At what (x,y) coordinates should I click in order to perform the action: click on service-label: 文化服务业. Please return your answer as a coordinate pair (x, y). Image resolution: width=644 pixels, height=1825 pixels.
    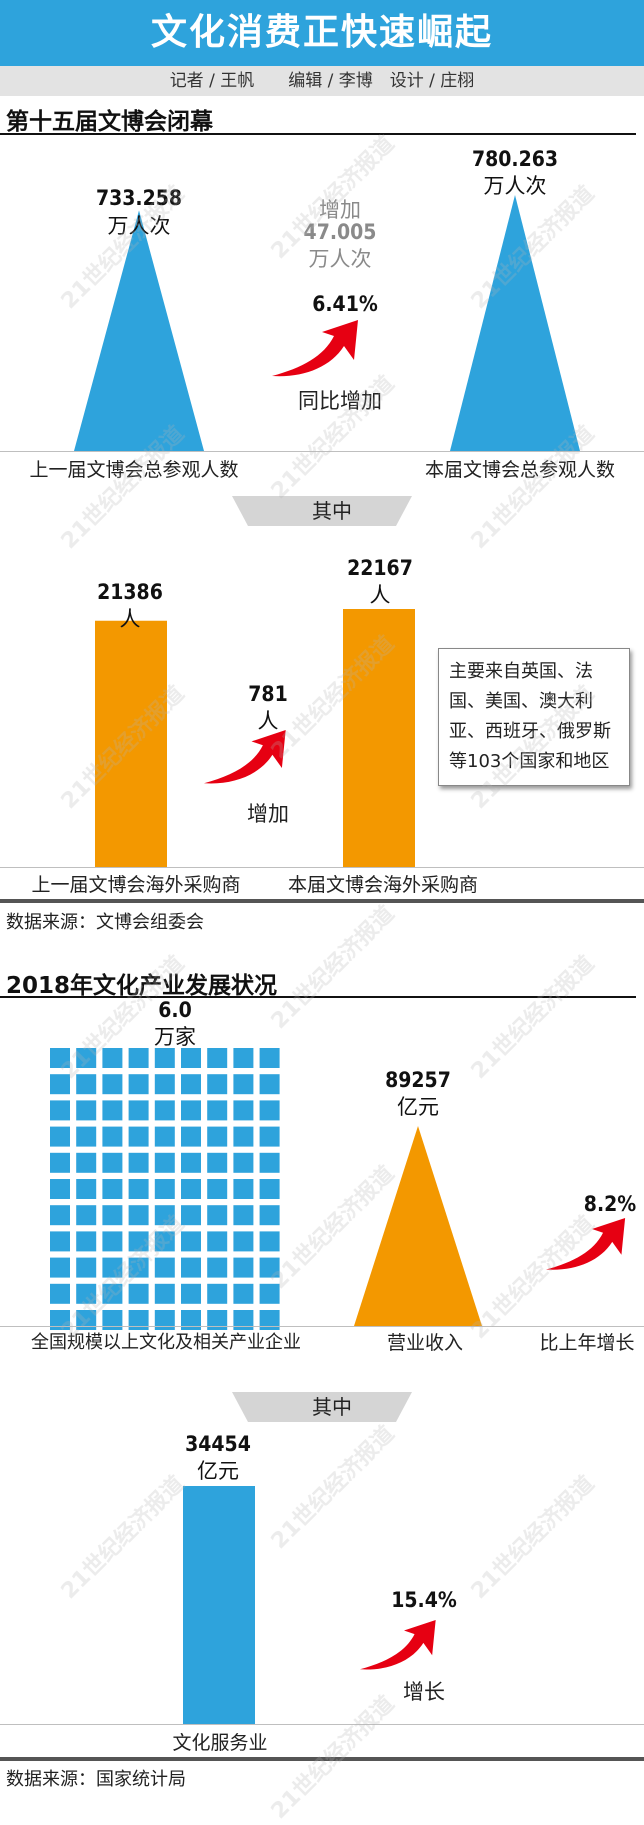
    Looking at the image, I should click on (220, 1743).